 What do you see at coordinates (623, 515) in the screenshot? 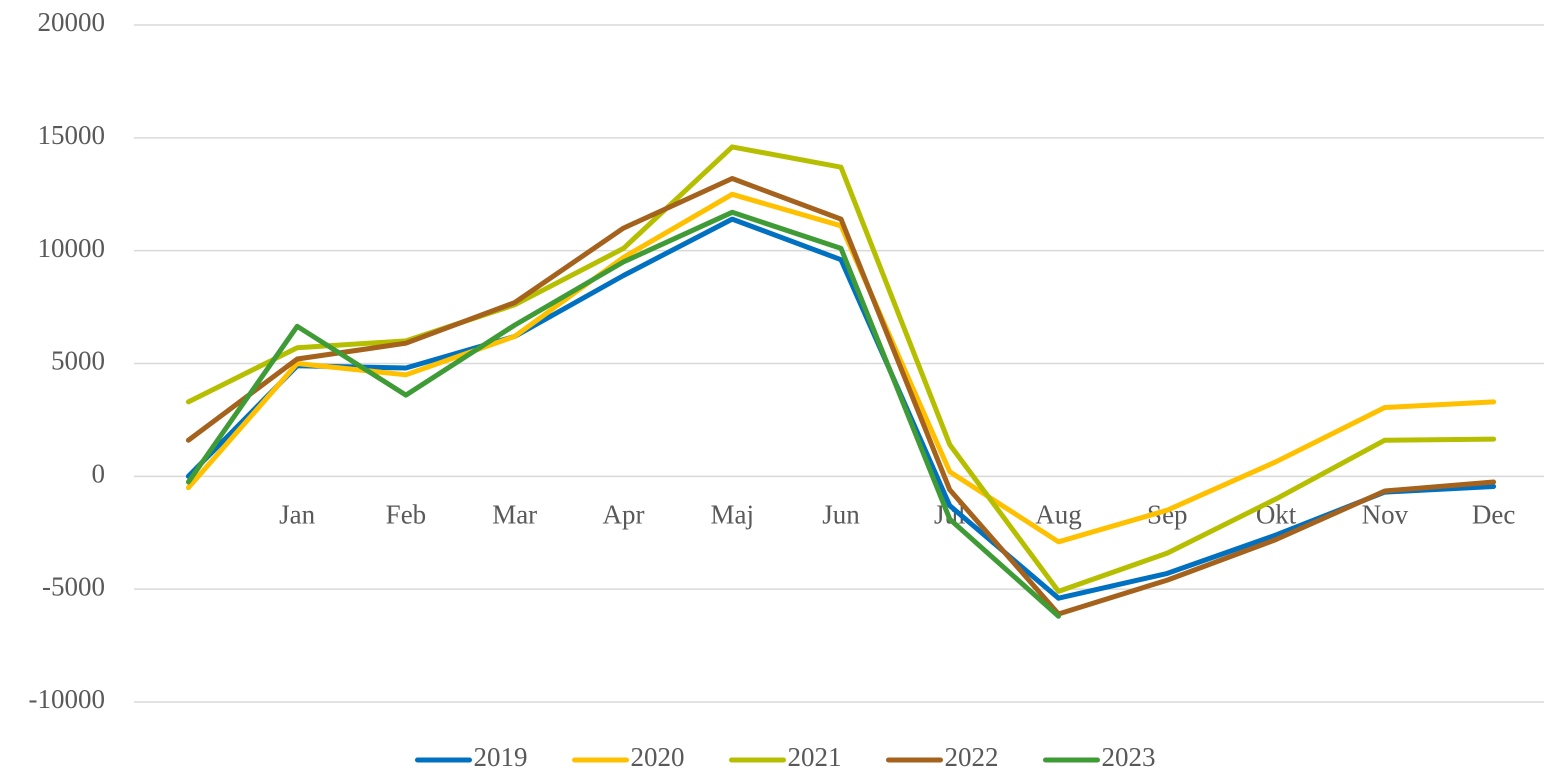
I see `x-tick-label: Apr` at bounding box center [623, 515].